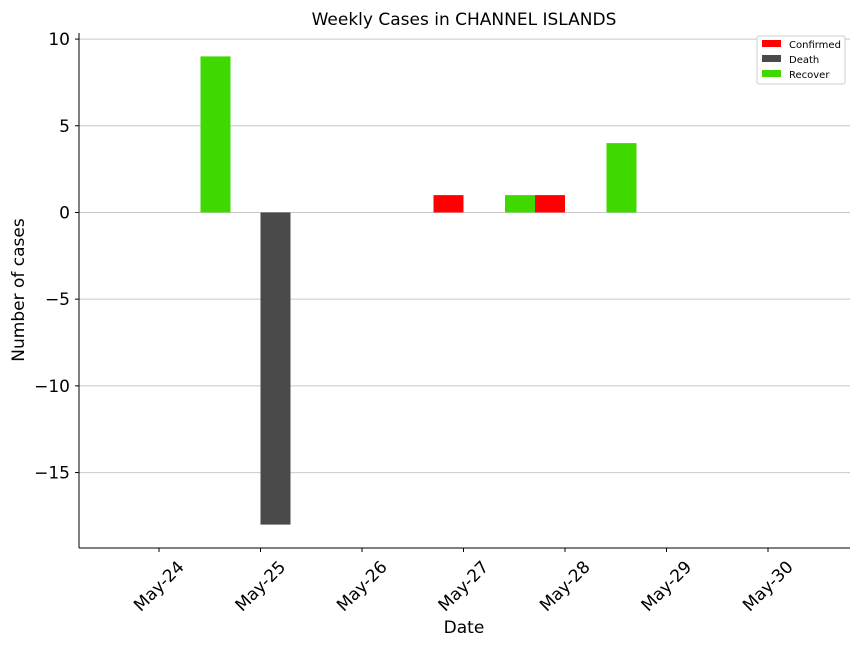  I want to click on y-ticks: 10 5 0 −5 −10 −15, so click(56, 257).